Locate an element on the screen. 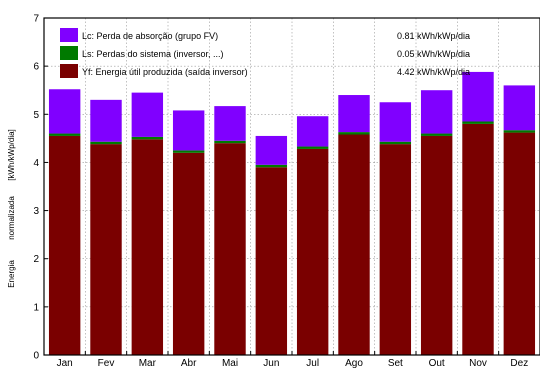 The width and height of the screenshot is (540, 369). y-tick-label: 2 is located at coordinates (36, 259).